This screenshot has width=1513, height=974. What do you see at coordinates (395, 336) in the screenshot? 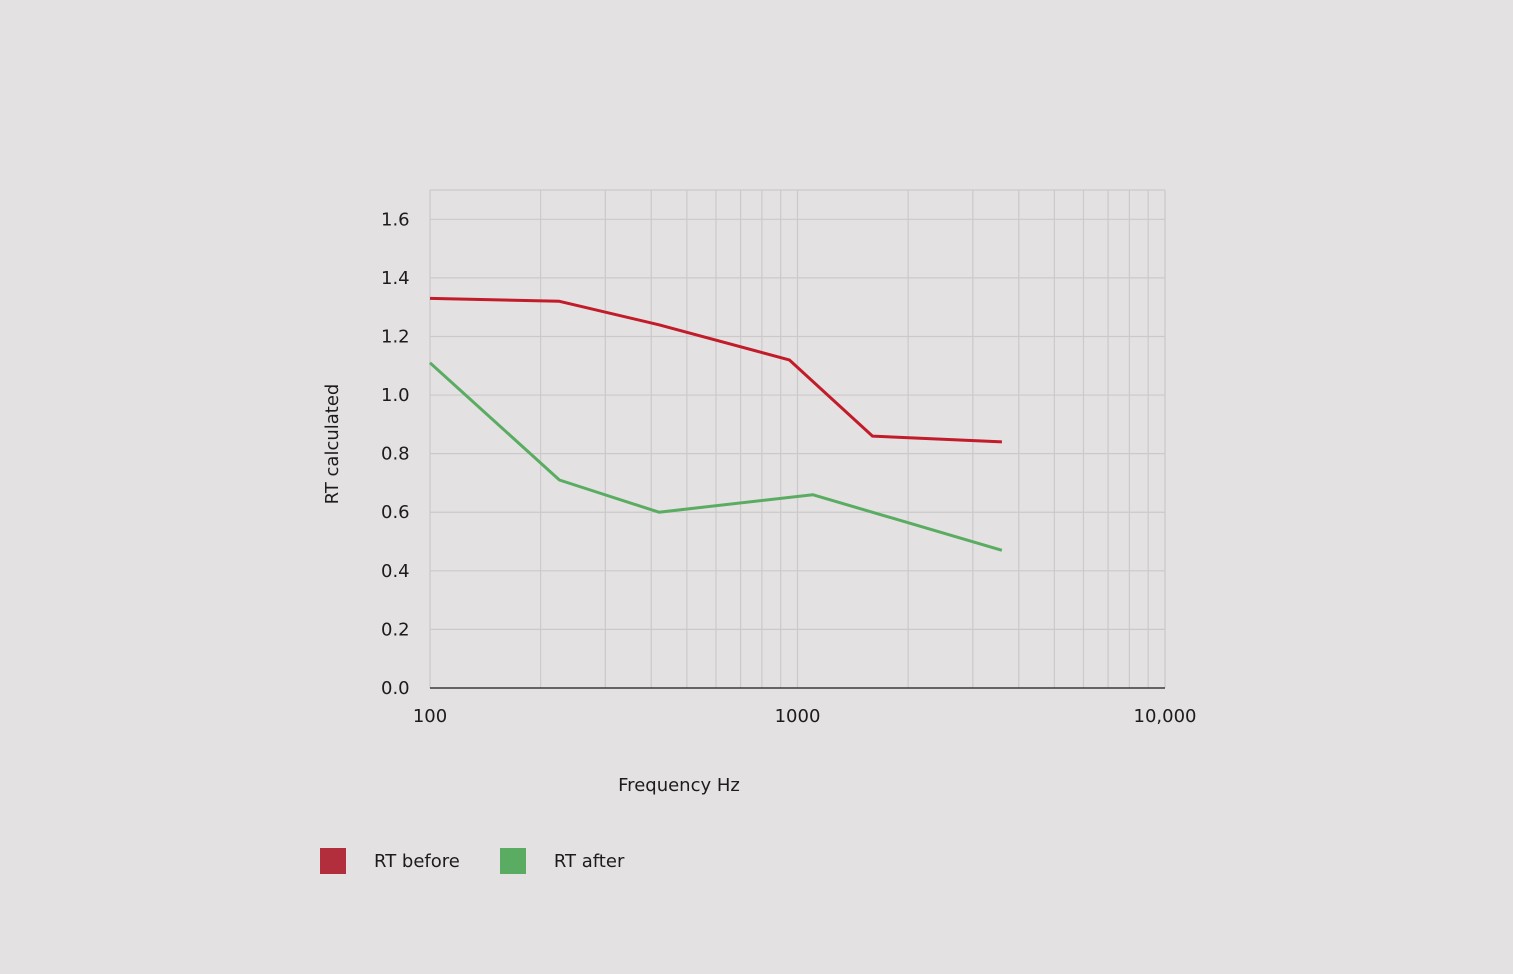
I see `y-tick-label: 1.2` at bounding box center [395, 336].